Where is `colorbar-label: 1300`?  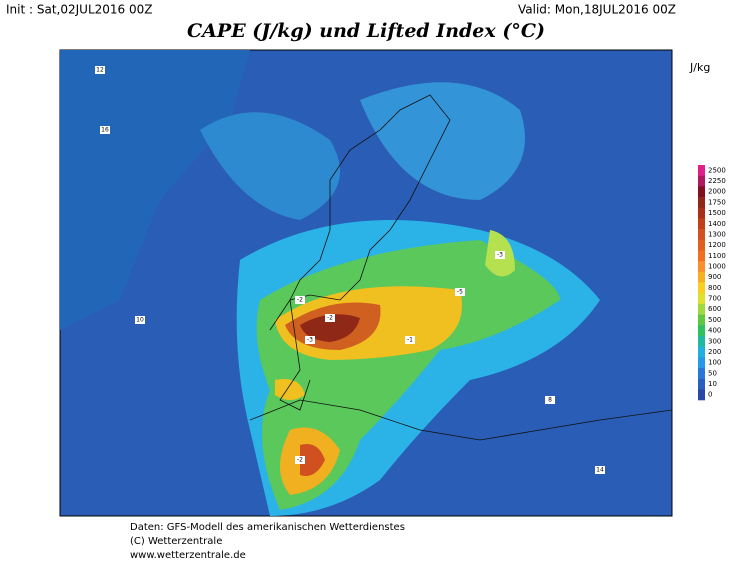
colorbar-label: 1300 is located at coordinates (717, 234).